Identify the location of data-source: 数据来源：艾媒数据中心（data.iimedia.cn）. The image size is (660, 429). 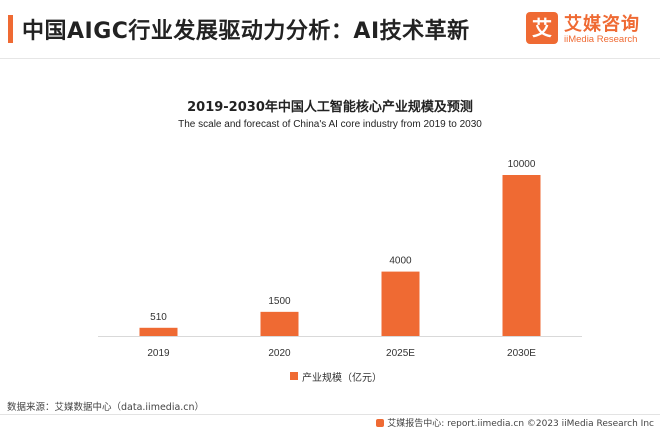
(106, 407).